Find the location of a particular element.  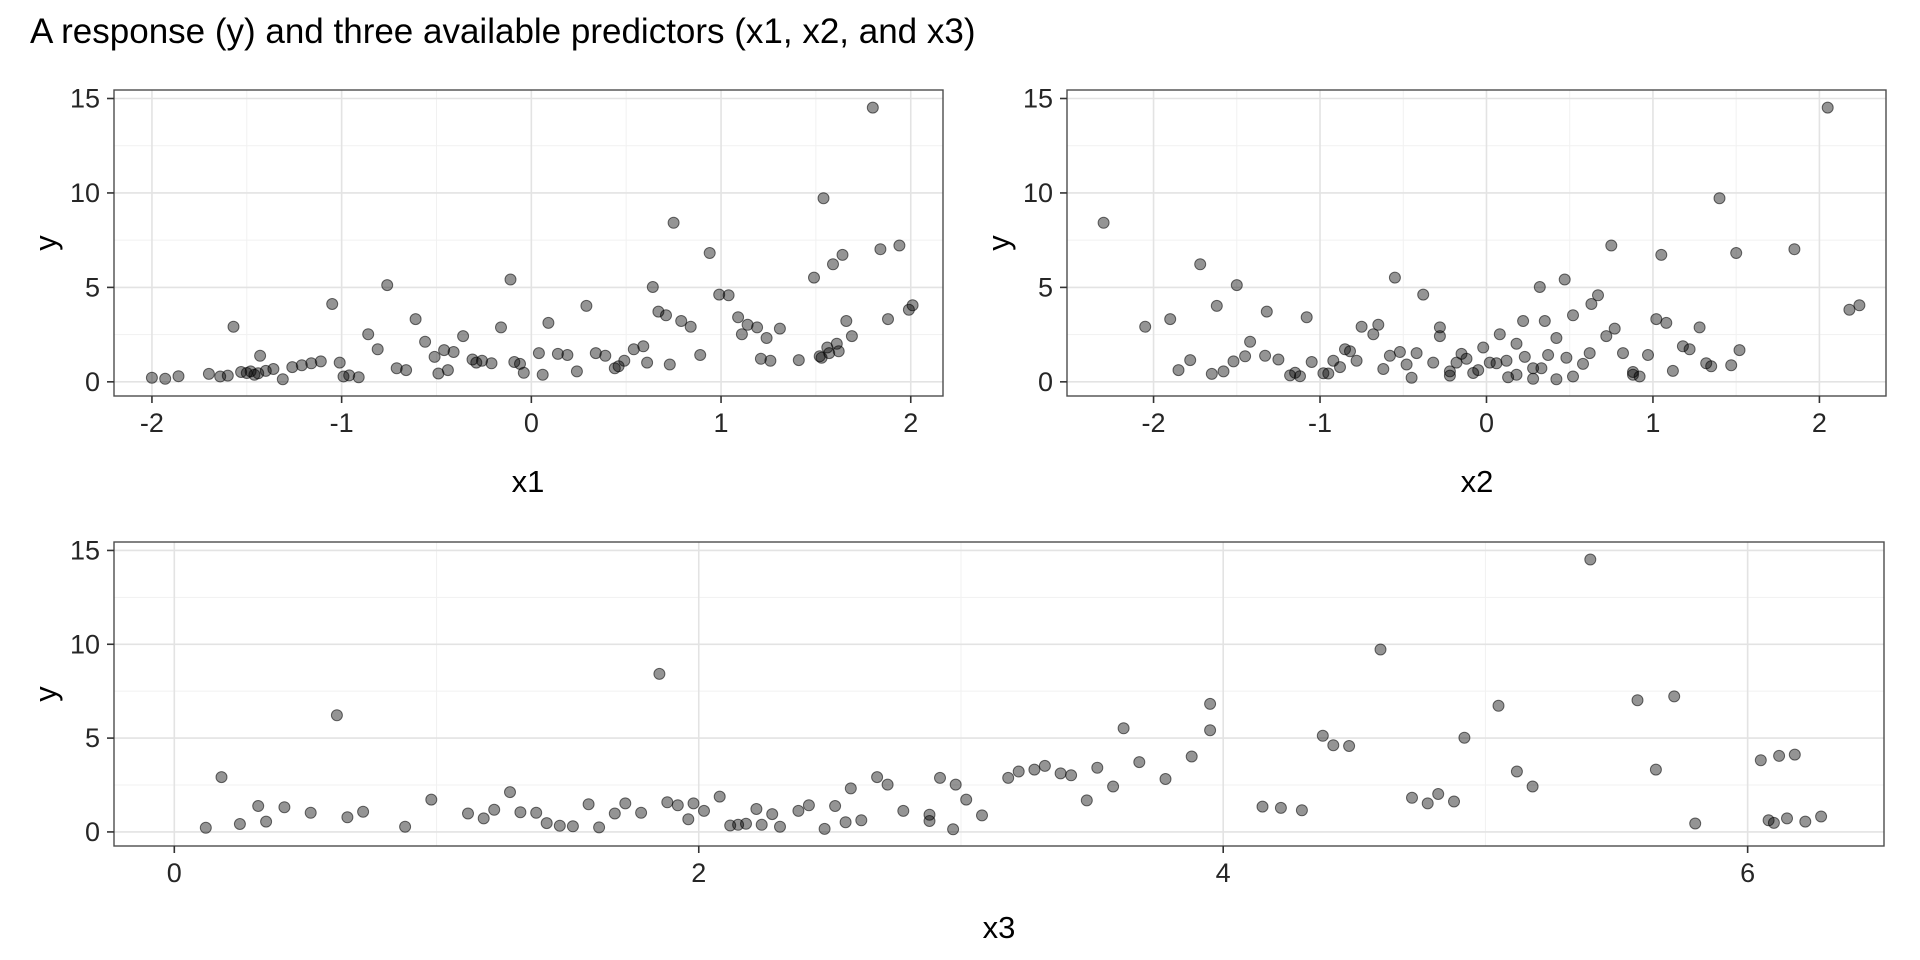

y-tick-label: 0 is located at coordinates (1045, 382).